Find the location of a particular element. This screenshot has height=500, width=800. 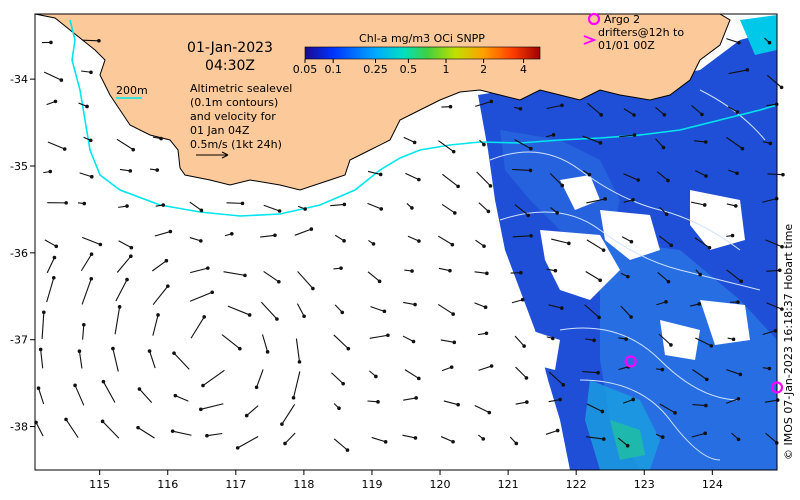

colorbar-tick-label: 0.25 is located at coordinates (375, 69).